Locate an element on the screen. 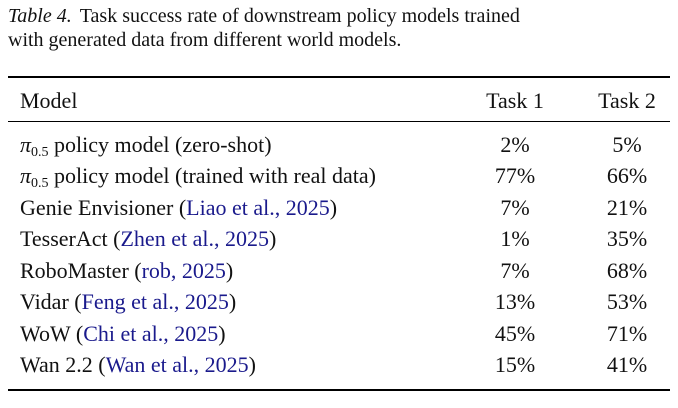  model-label: TesserAct ( is located at coordinates (70, 239).